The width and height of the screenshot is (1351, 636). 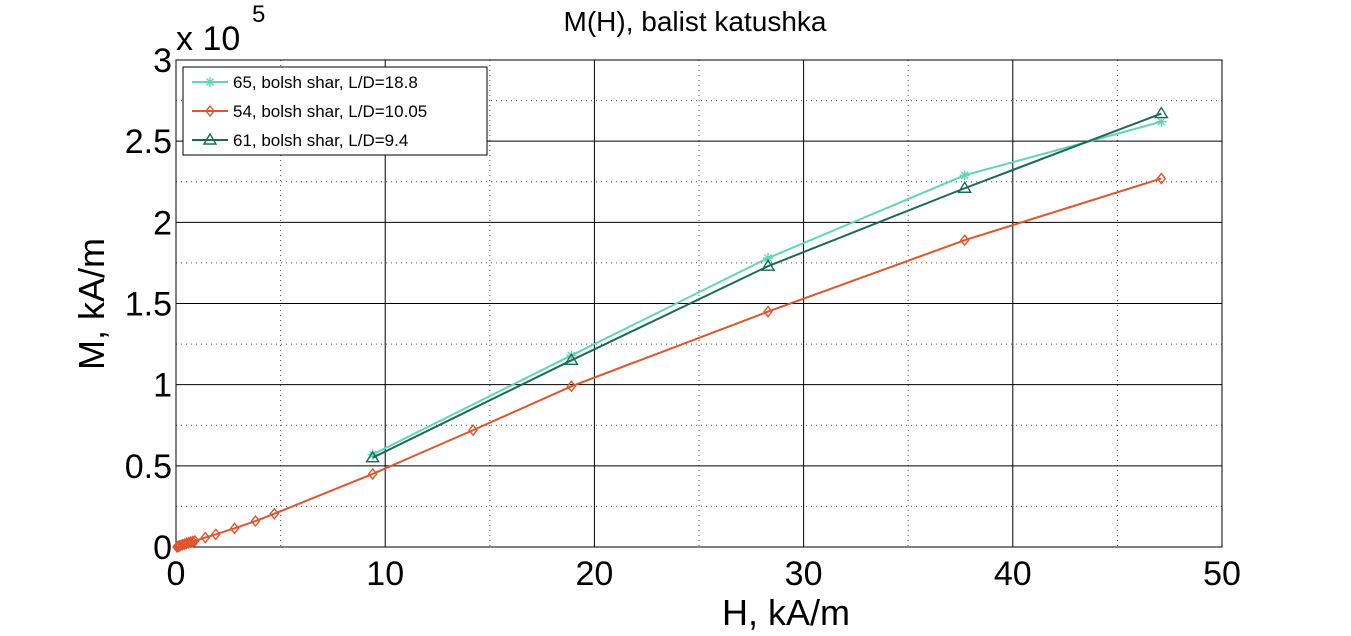 I want to click on y-tick-label: 0.5, so click(x=148, y=467).